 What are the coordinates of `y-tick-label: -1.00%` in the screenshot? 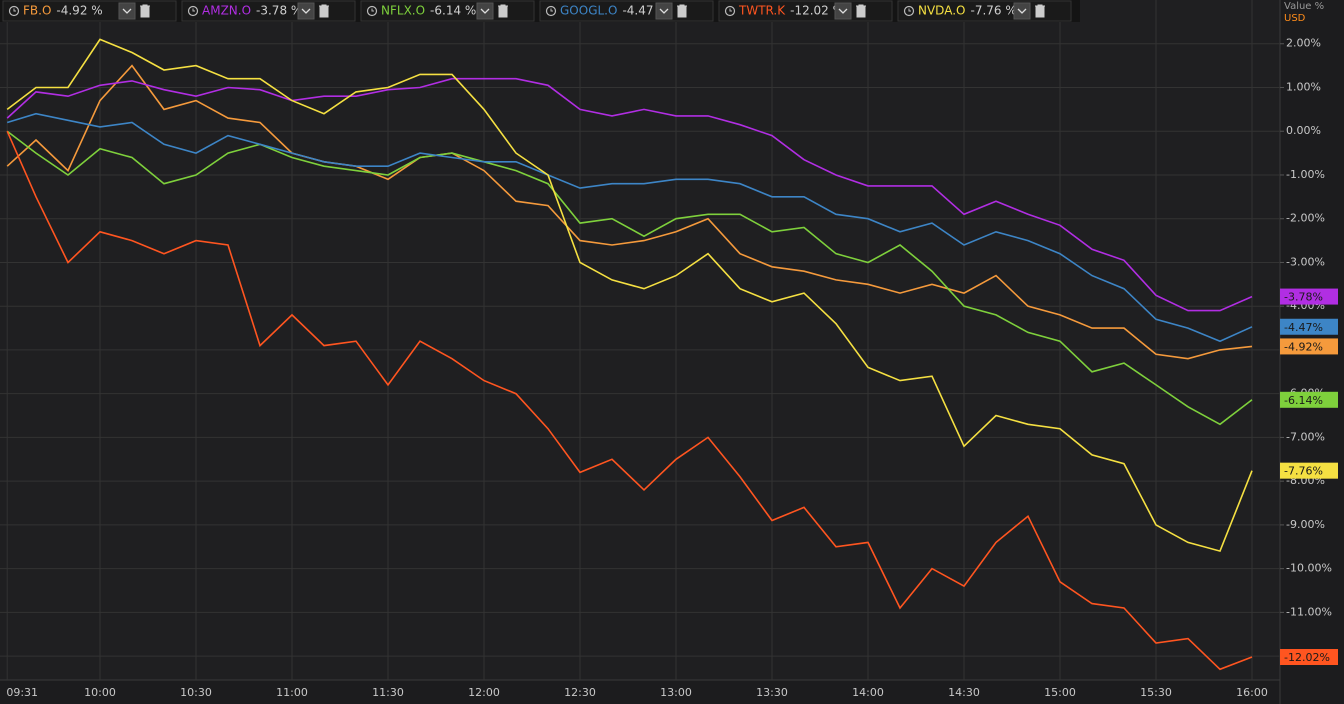 It's located at (1305, 174).